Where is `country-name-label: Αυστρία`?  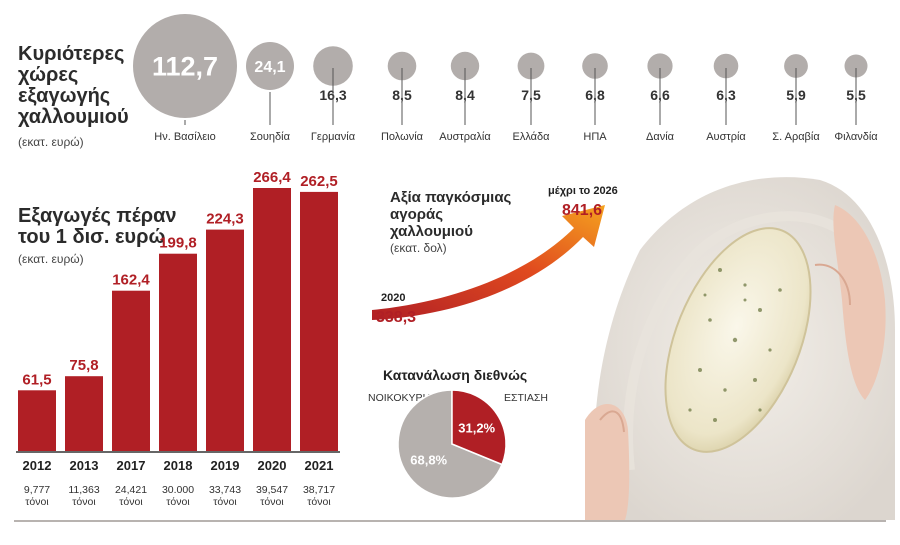 country-name-label: Αυστρία is located at coordinates (726, 137).